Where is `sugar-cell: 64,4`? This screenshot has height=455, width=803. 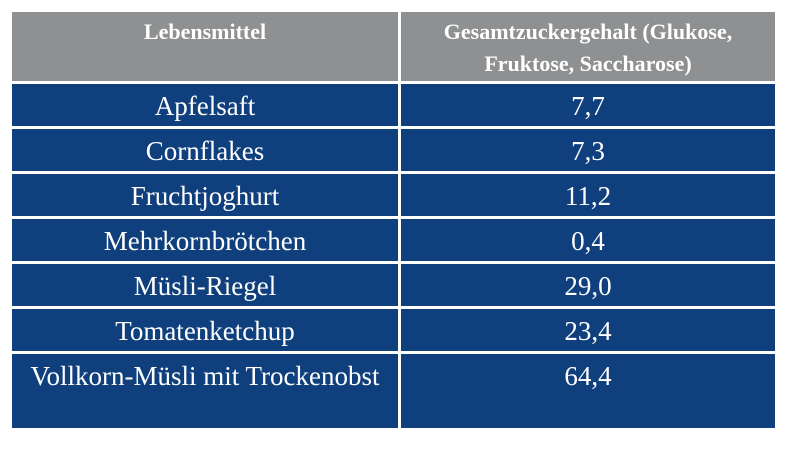
sugar-cell: 64,4 is located at coordinates (588, 391).